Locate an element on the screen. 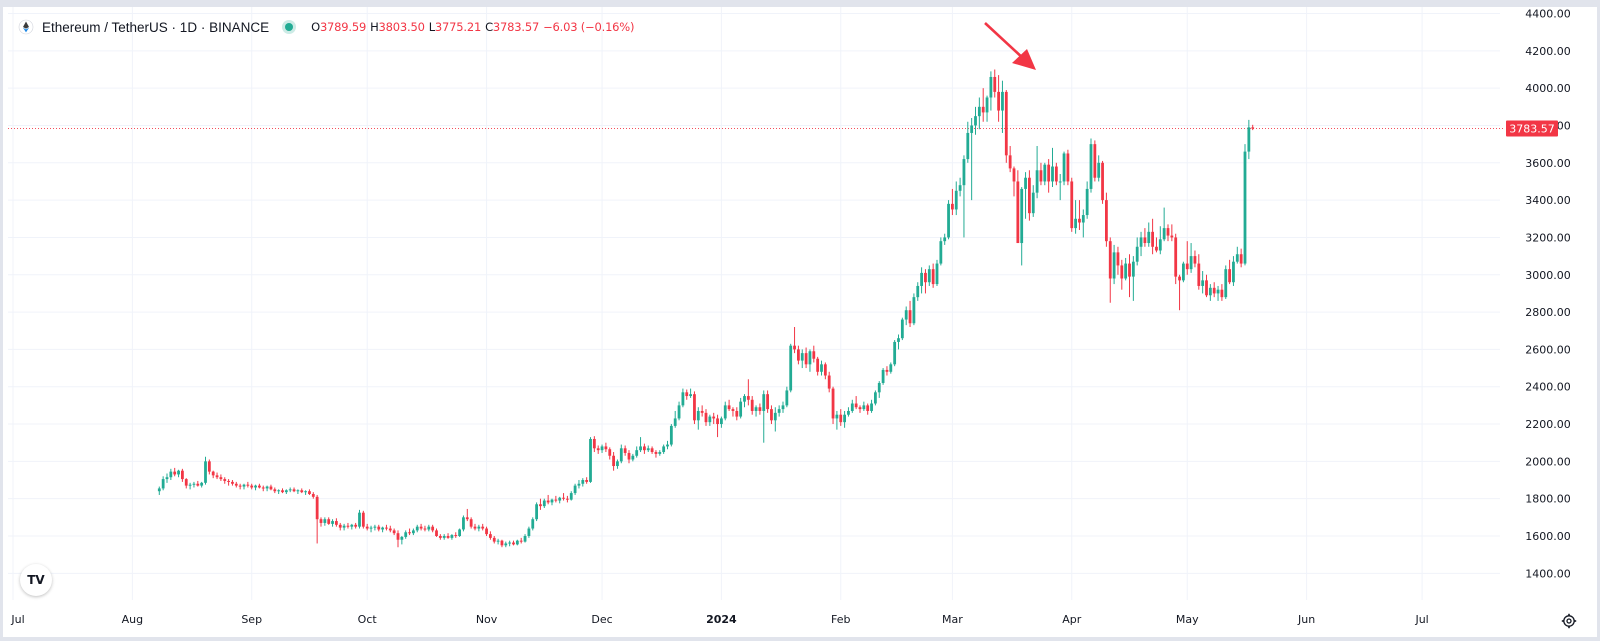  x-tick-label: Jul is located at coordinates (1421, 619).